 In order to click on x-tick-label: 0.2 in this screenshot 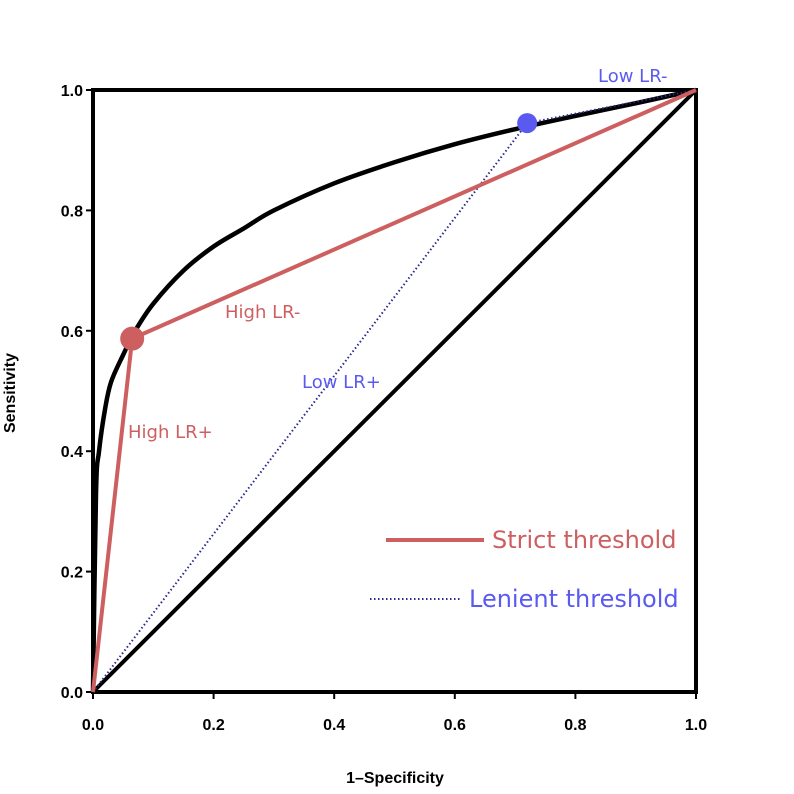, I will do `click(213, 725)`.